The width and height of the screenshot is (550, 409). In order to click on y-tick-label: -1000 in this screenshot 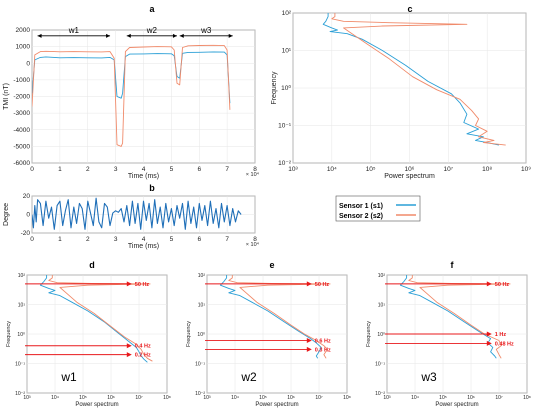, I will do `click(21, 80)`.